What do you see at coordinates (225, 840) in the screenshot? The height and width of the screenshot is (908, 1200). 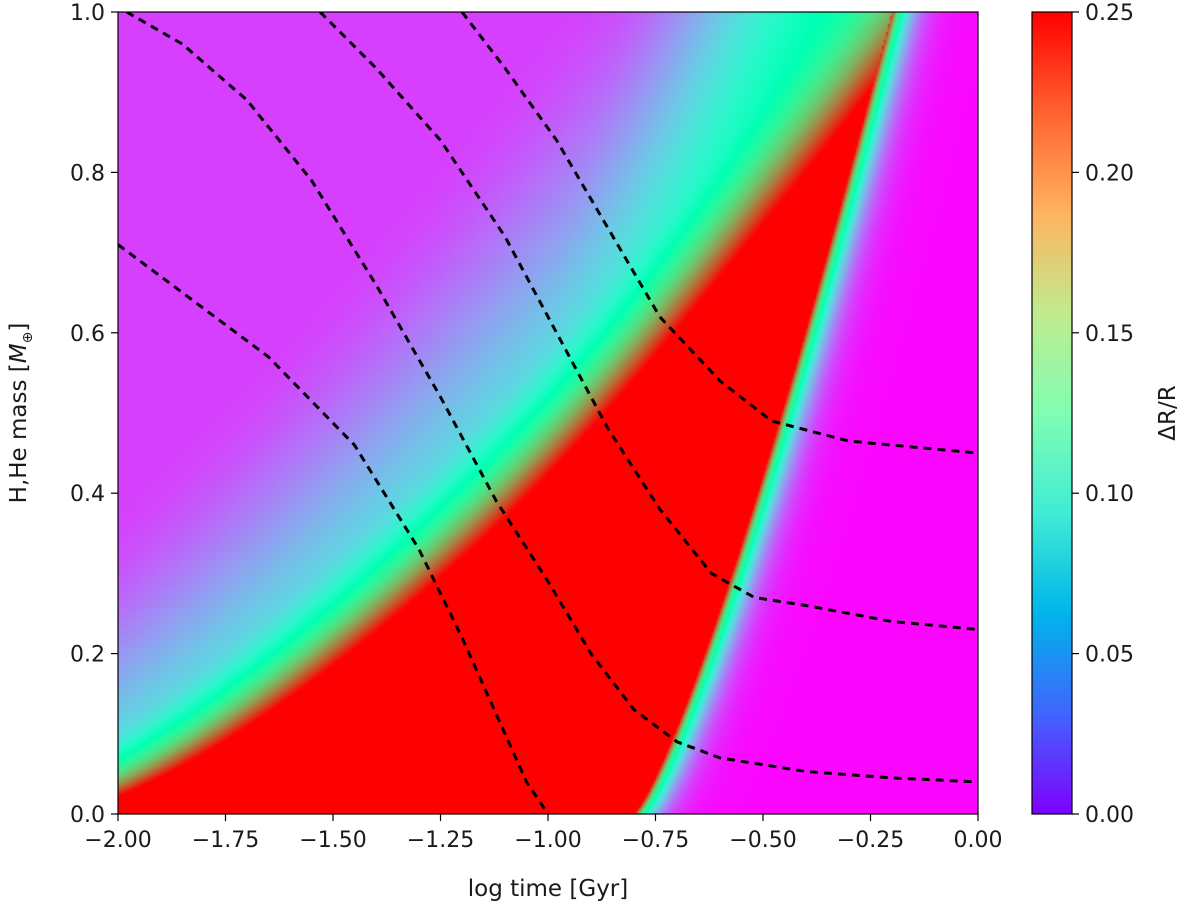 I see `x-tick-label: −1.75` at bounding box center [225, 840].